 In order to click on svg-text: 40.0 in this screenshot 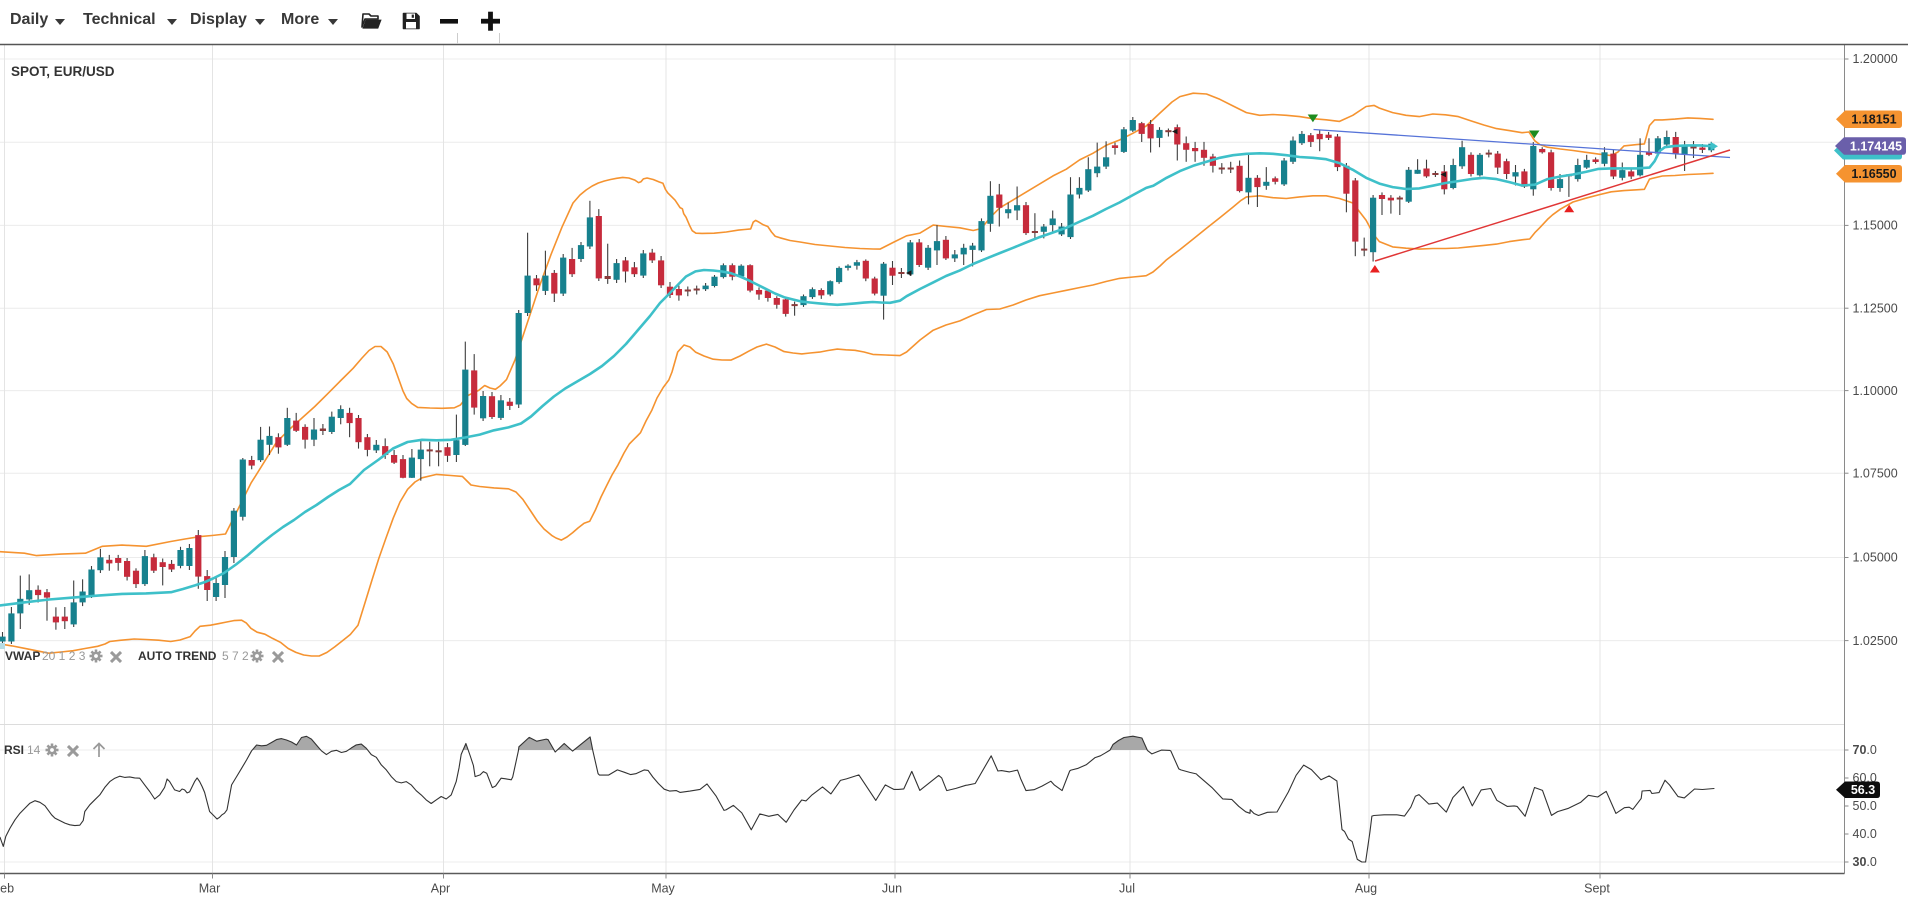, I will do `click(1865, 834)`.